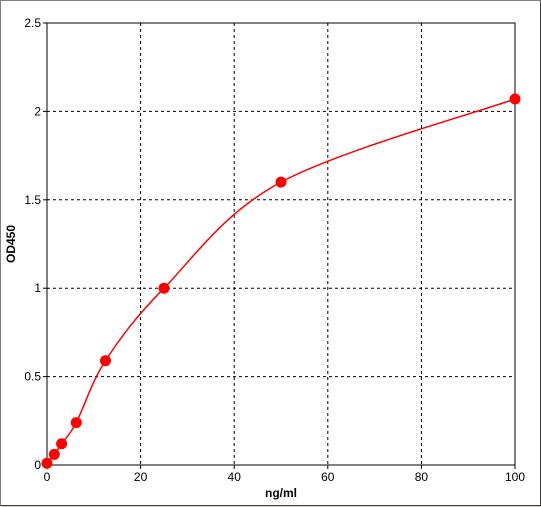  Describe the element at coordinates (37, 111) in the screenshot. I see `y-tick-label: 2` at that location.